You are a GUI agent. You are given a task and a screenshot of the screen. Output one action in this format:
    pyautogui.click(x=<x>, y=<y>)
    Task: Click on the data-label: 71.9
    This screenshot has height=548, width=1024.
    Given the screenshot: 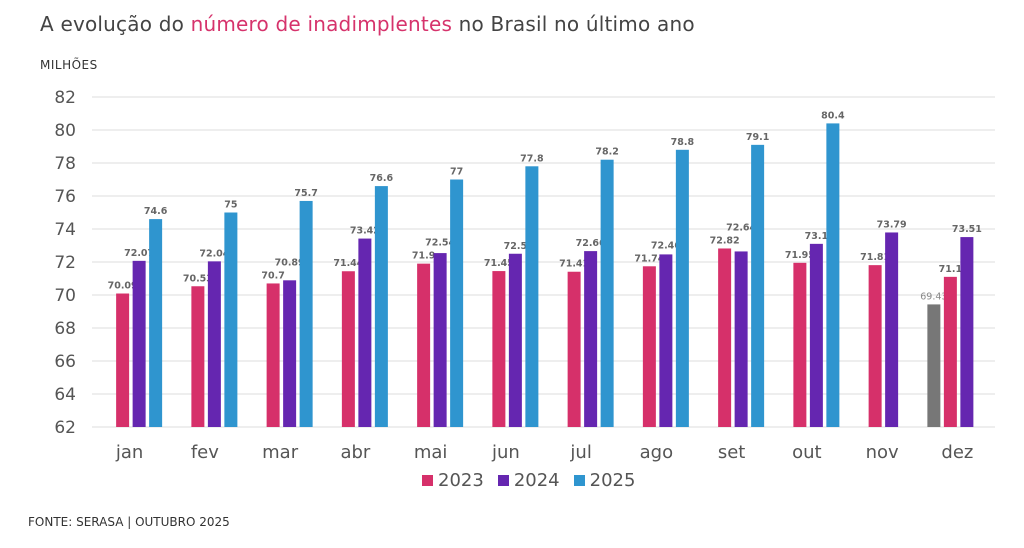 What is the action you would take?
    pyautogui.click(x=423, y=256)
    